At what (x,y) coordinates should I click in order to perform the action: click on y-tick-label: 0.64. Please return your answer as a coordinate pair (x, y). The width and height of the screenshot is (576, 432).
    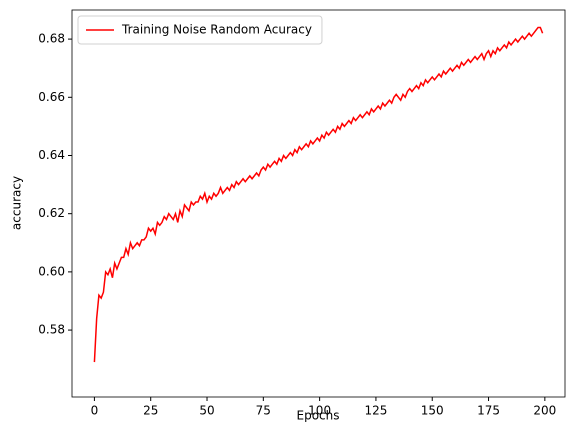
    Looking at the image, I should click on (51, 155).